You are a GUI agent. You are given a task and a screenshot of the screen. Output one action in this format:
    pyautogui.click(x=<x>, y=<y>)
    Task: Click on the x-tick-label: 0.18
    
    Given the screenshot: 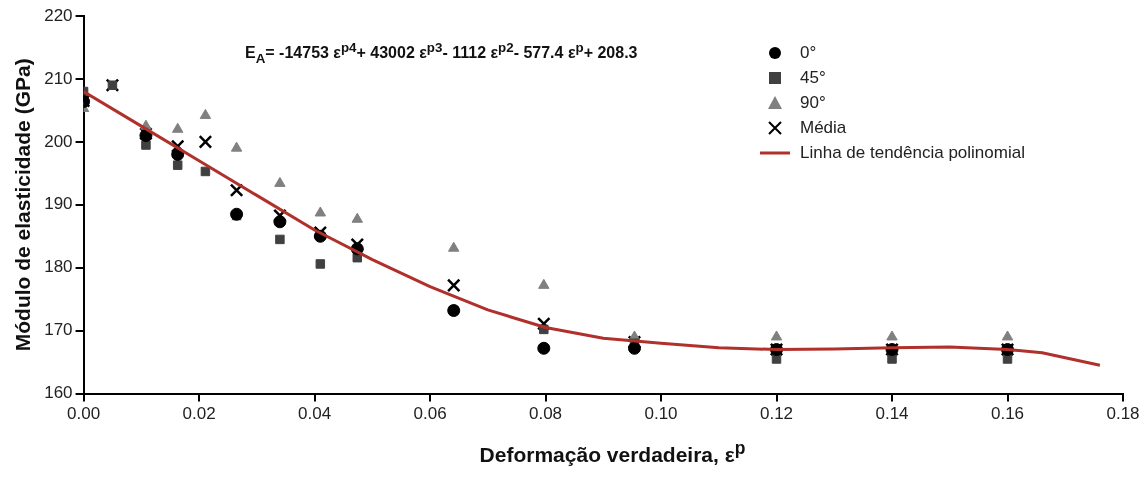 What is the action you would take?
    pyautogui.click(x=1123, y=414)
    